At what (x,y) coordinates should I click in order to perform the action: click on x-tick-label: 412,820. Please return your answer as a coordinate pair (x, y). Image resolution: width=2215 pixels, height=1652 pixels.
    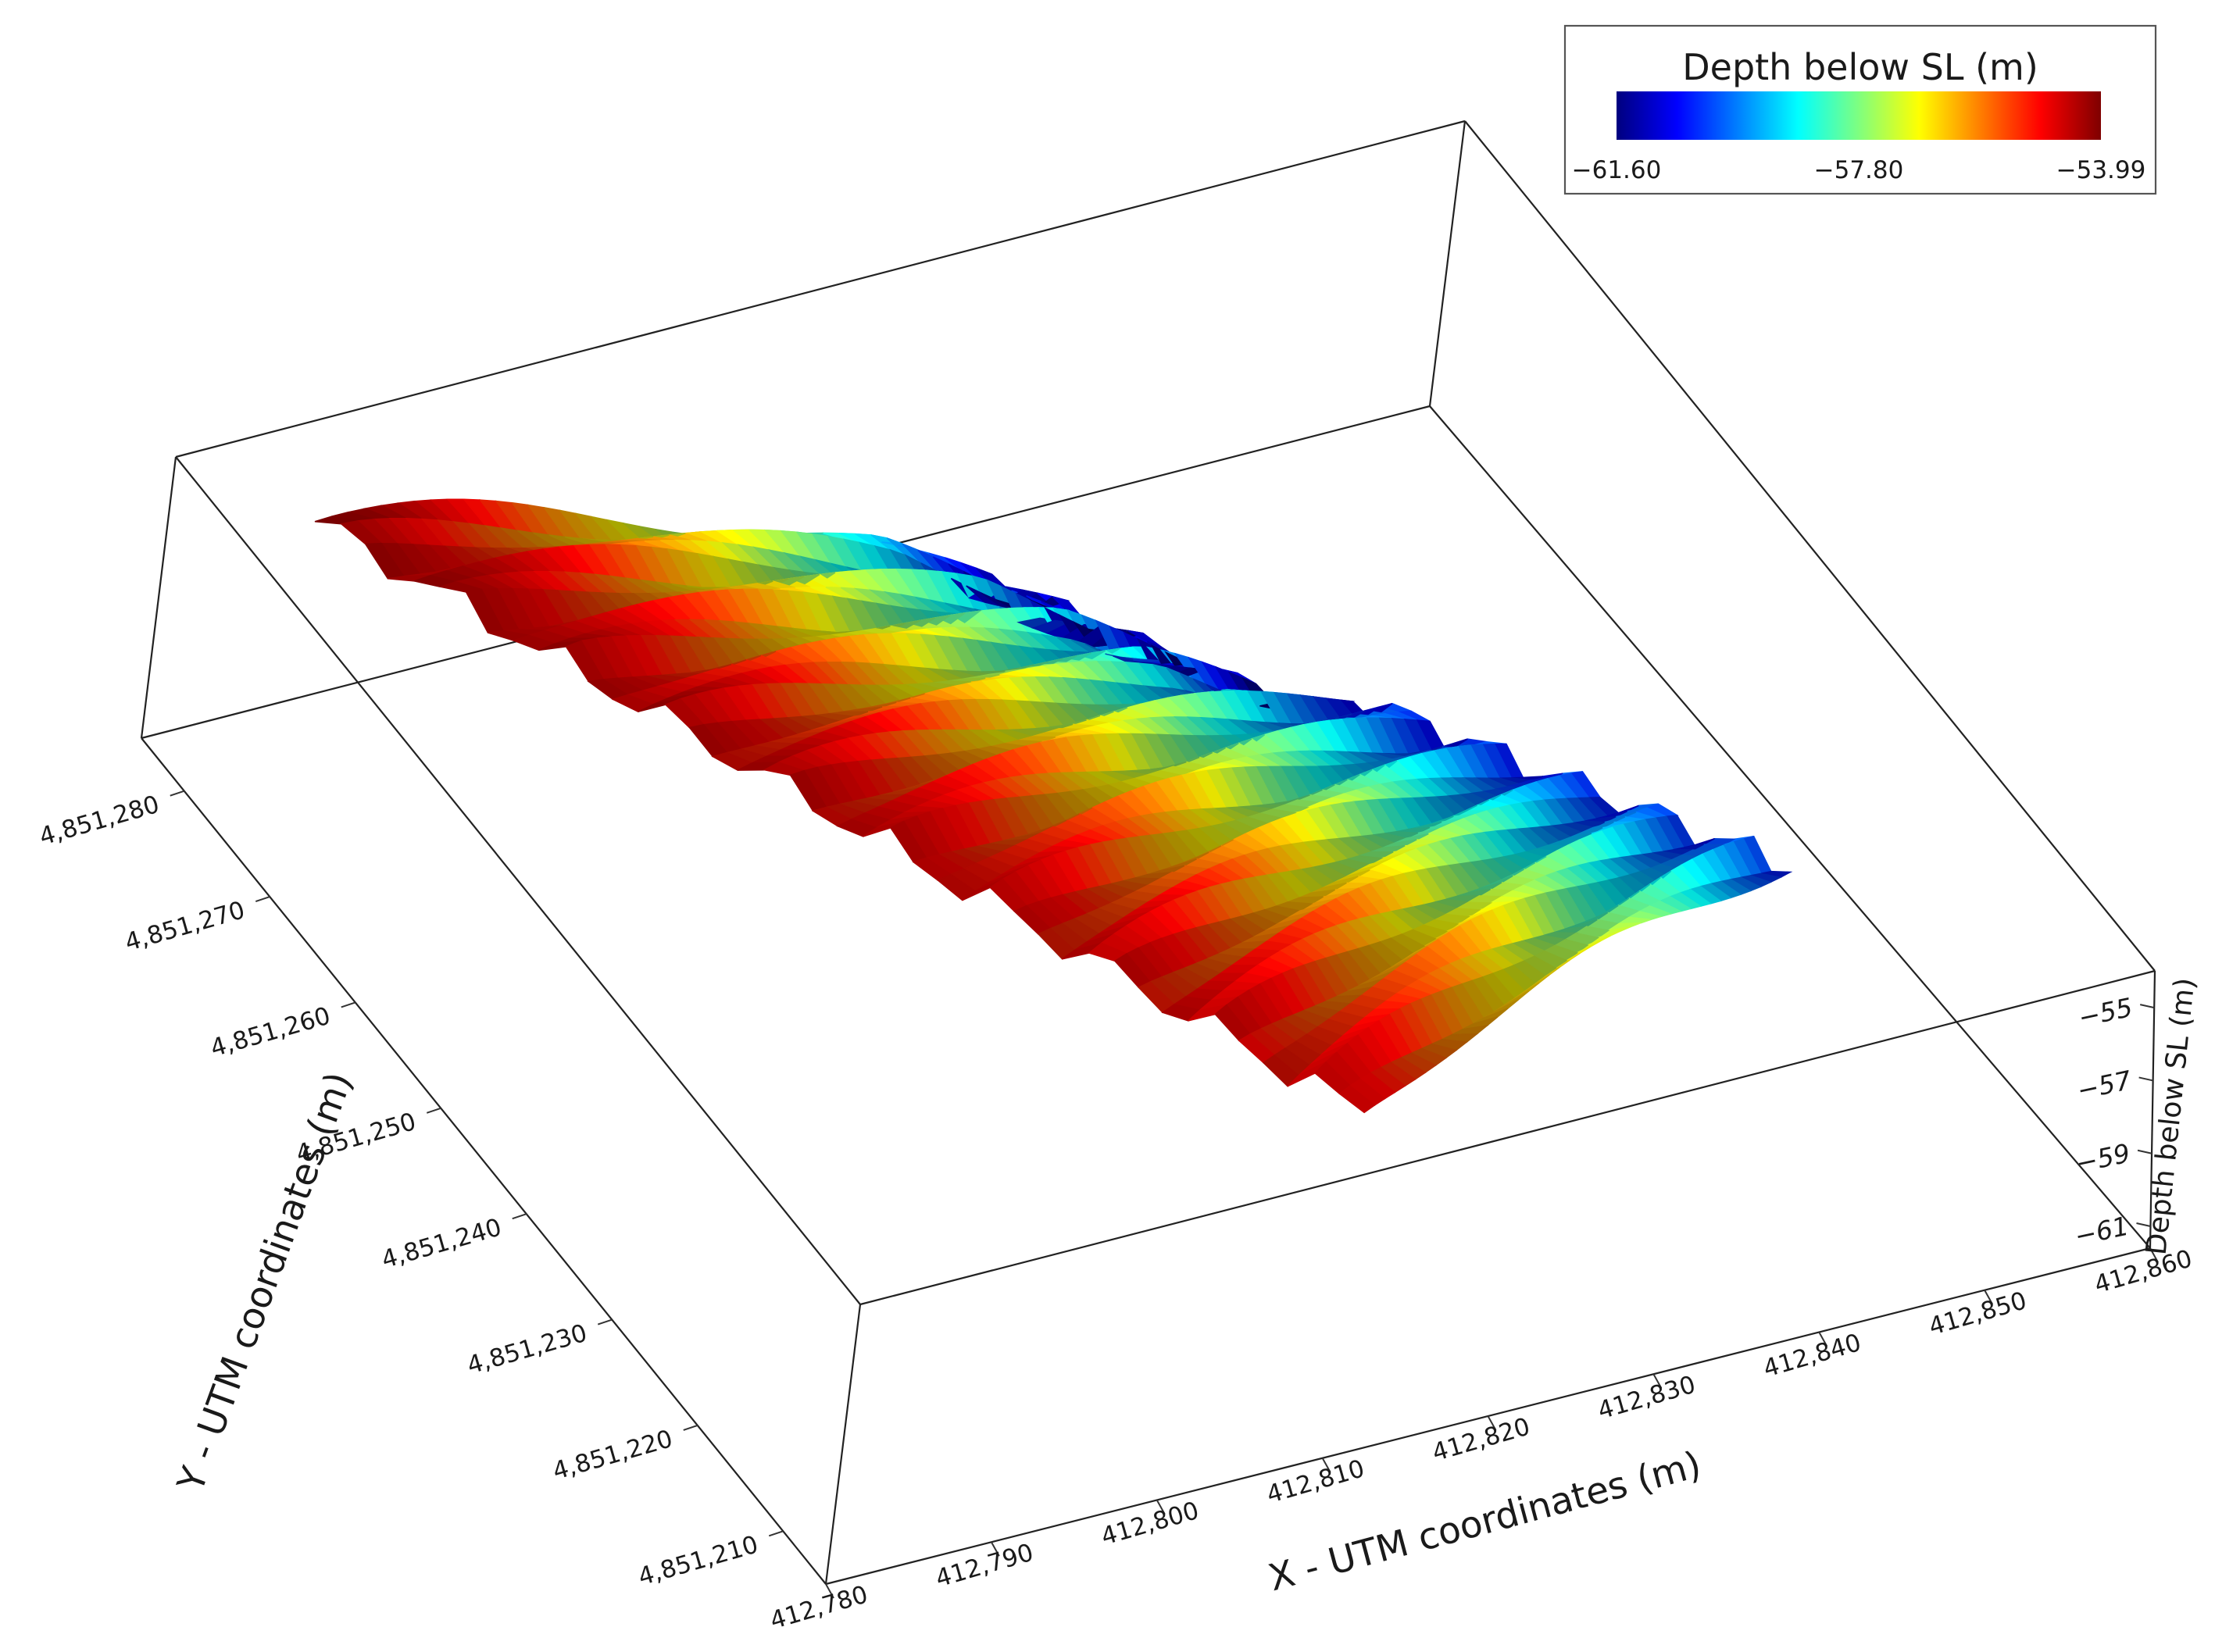
    Looking at the image, I should click on (1481, 1439).